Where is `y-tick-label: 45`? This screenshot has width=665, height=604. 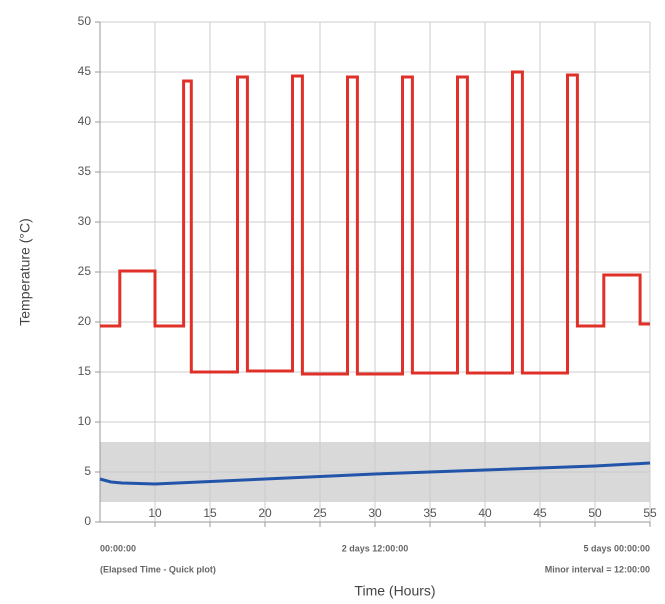 y-tick-label: 45 is located at coordinates (85, 71).